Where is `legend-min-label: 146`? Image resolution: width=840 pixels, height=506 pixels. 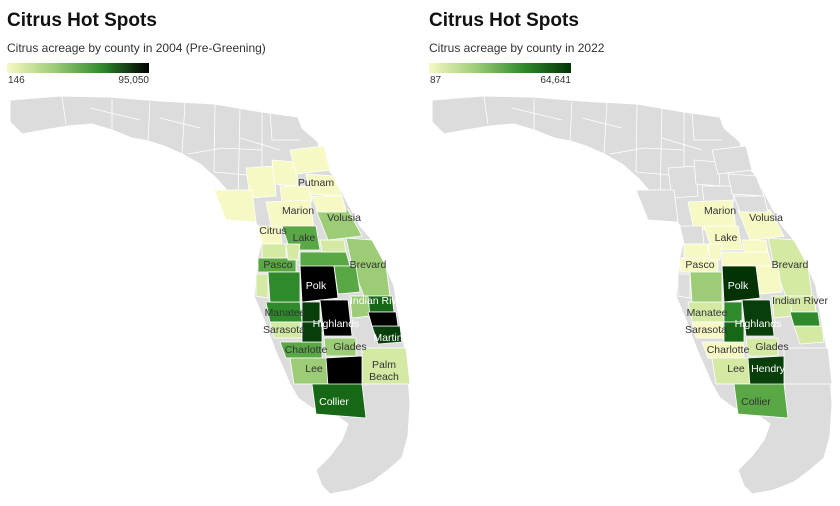
legend-min-label: 146 is located at coordinates (16, 80).